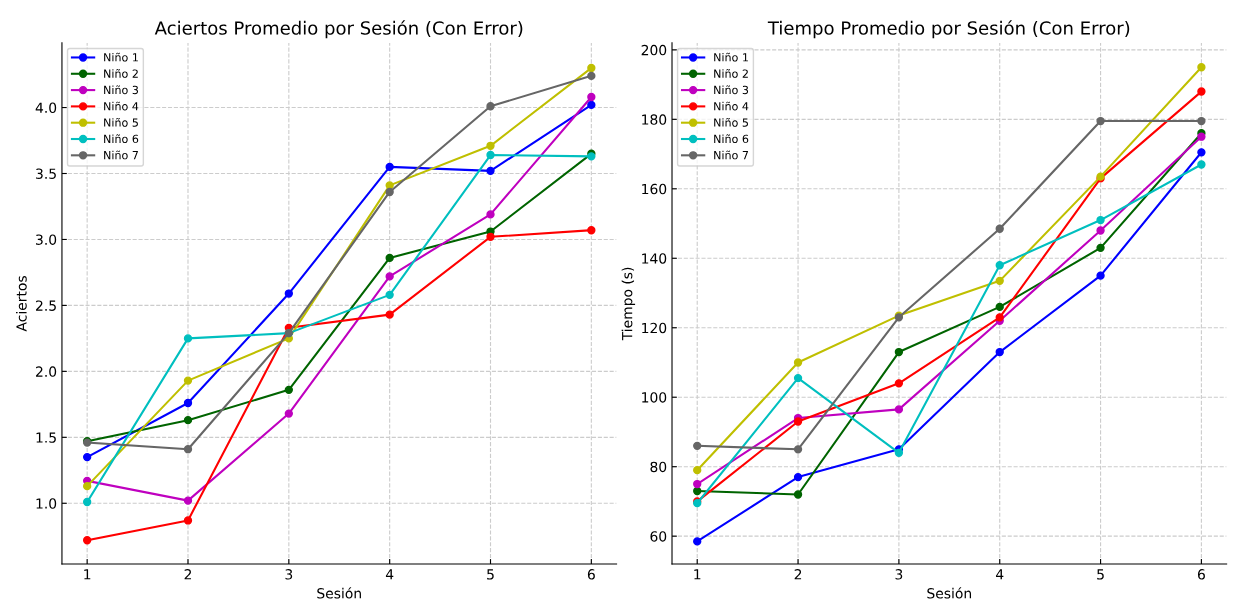 This screenshot has width=1239, height=613. What do you see at coordinates (654, 258) in the screenshot?
I see `y-tick-label: 140` at bounding box center [654, 258].